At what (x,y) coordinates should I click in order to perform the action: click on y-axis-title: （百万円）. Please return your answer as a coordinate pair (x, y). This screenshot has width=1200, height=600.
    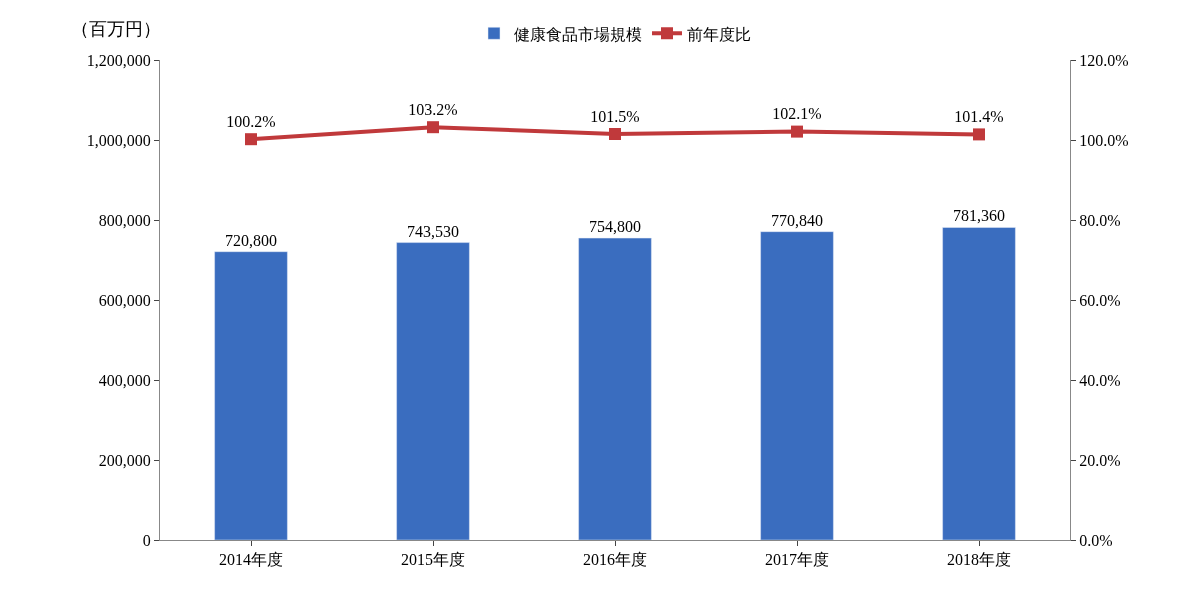
    Looking at the image, I should click on (116, 29).